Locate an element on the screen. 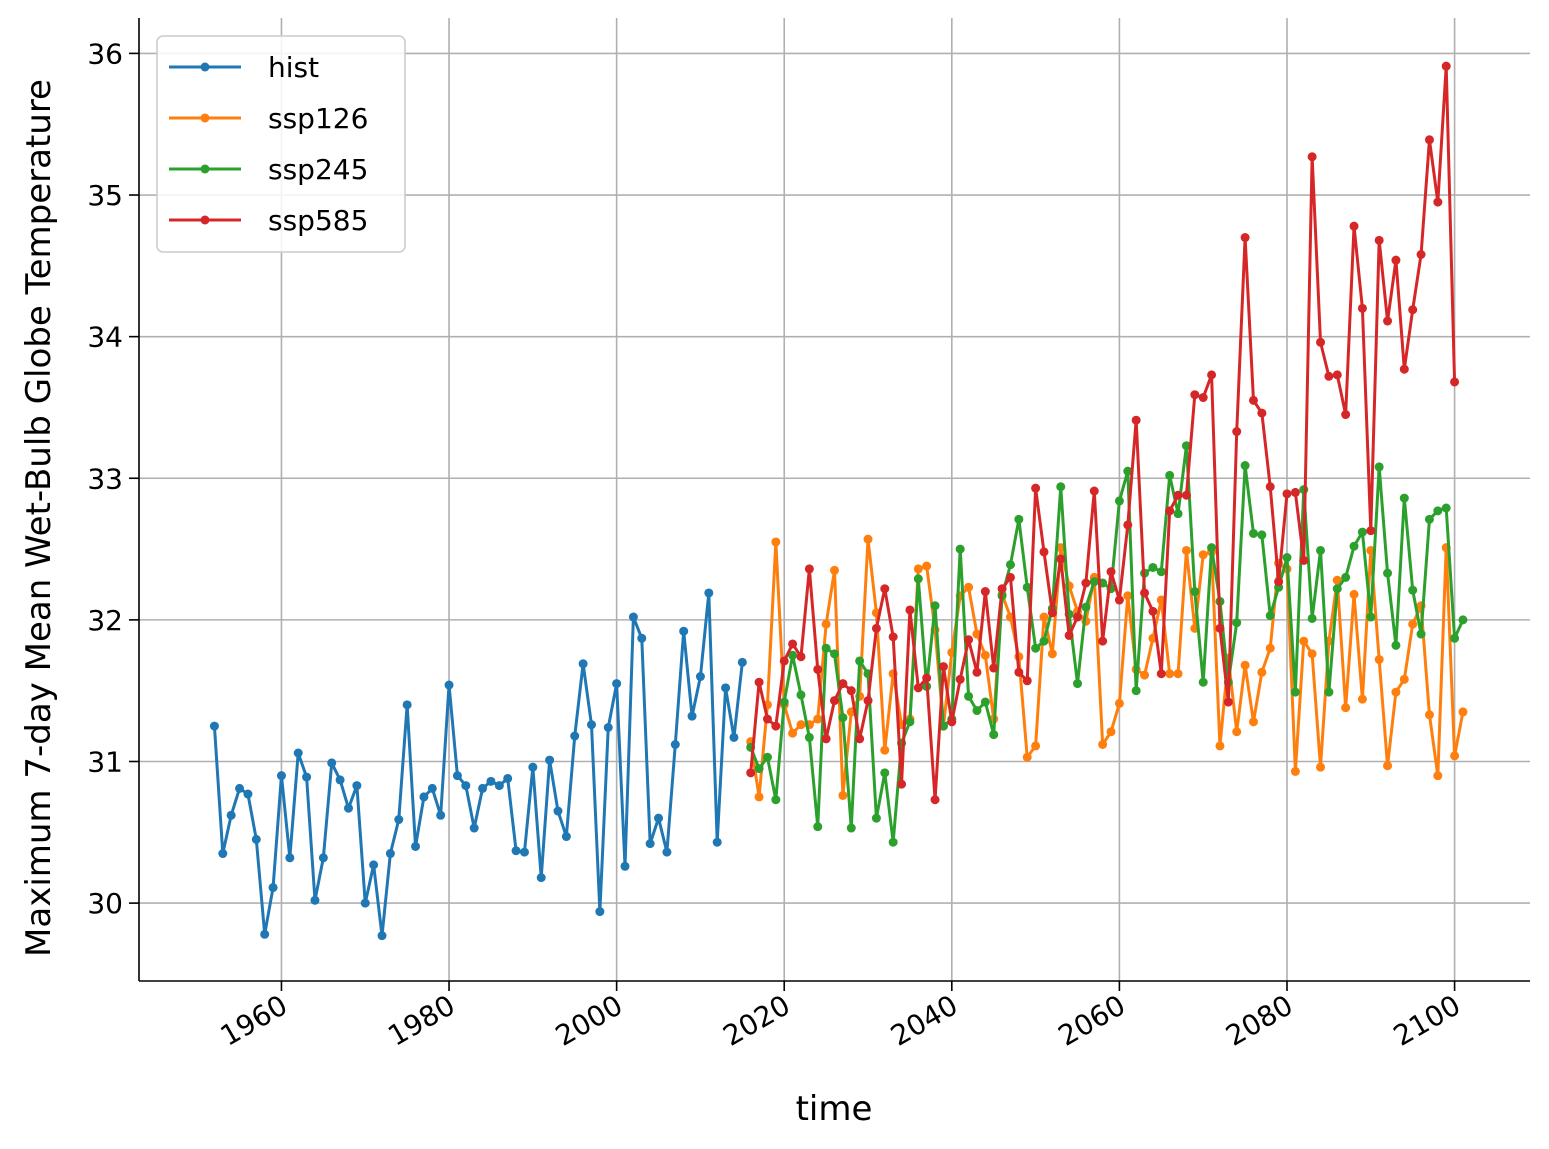 This screenshot has width=1549, height=1149. legend: hist ssp126 ssp245 ssp585 is located at coordinates (281, 144).